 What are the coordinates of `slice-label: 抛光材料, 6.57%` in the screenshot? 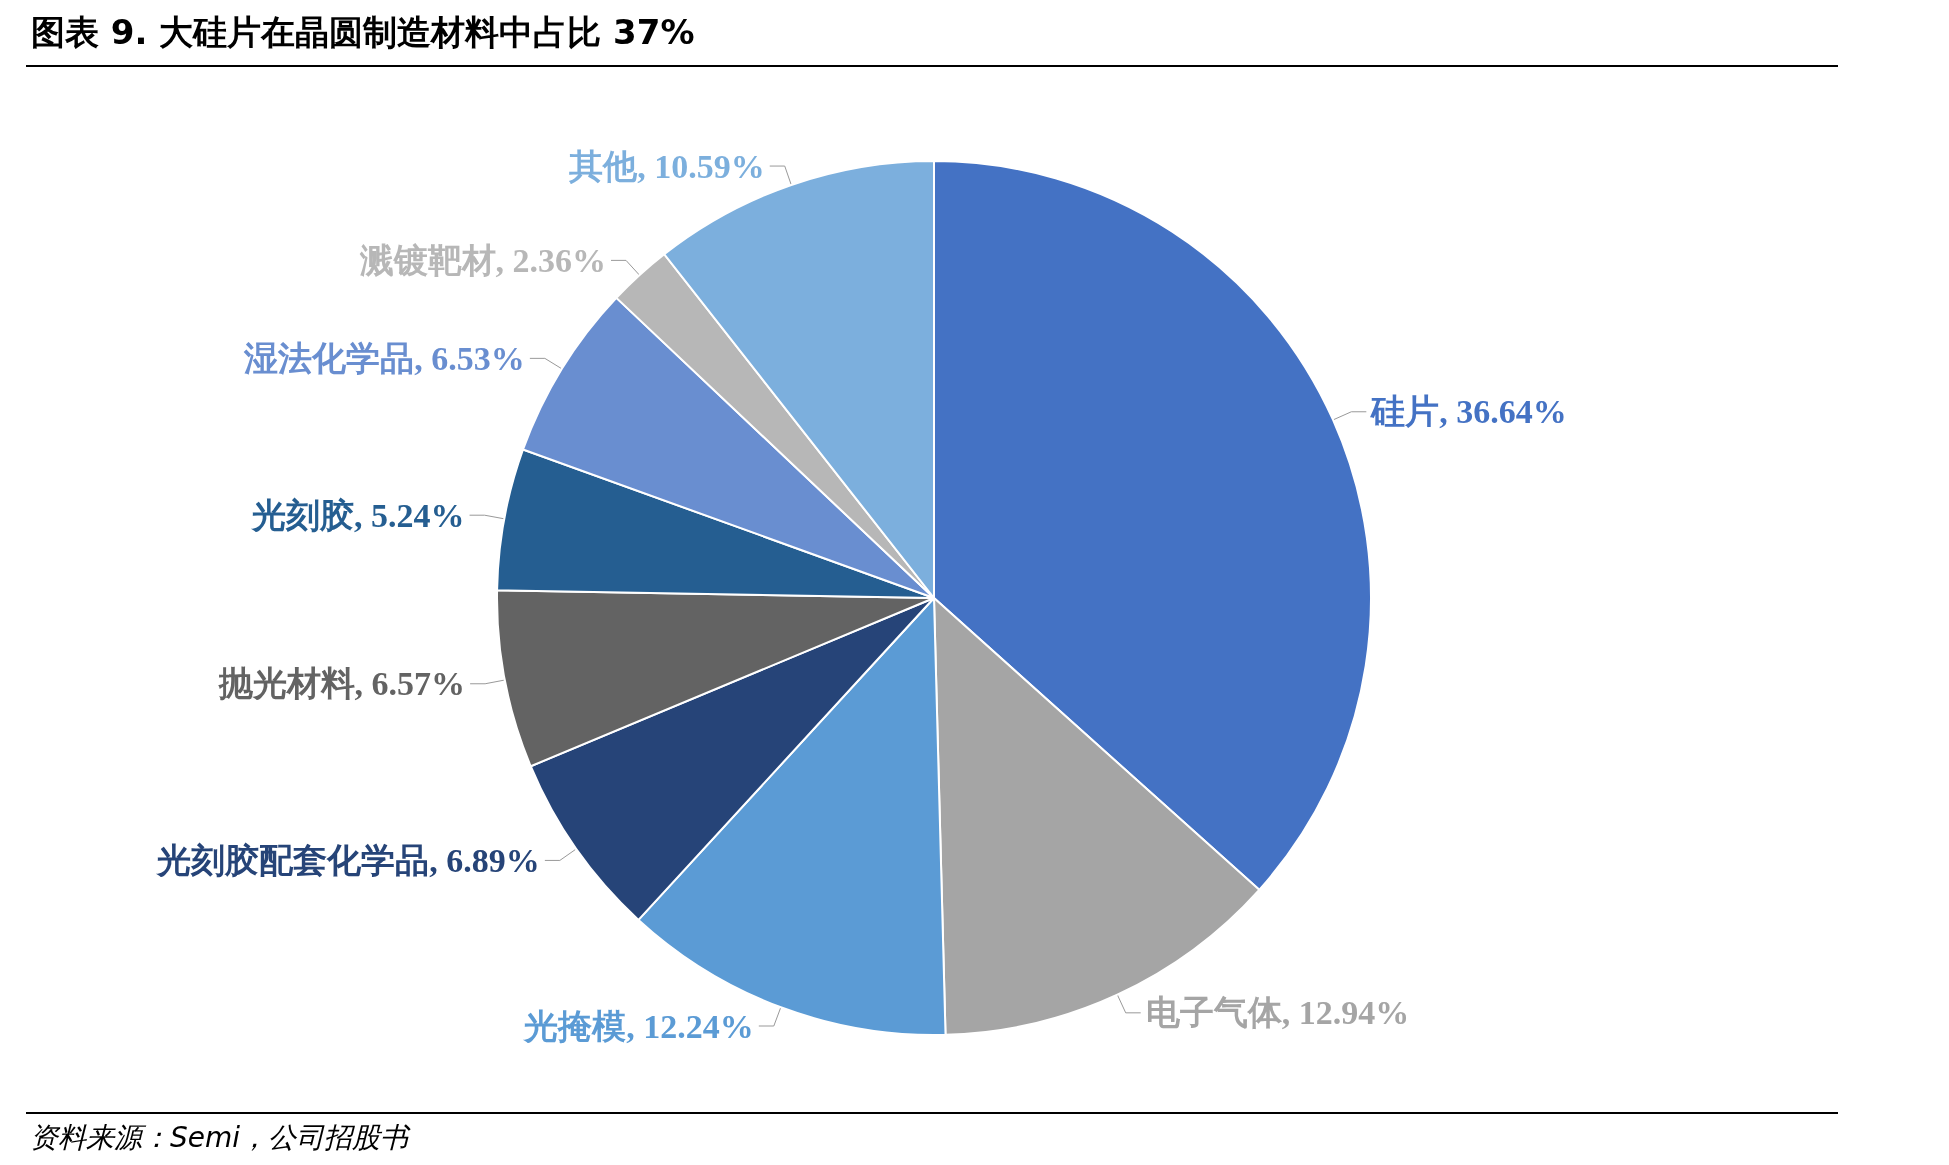 It's located at (341, 684).